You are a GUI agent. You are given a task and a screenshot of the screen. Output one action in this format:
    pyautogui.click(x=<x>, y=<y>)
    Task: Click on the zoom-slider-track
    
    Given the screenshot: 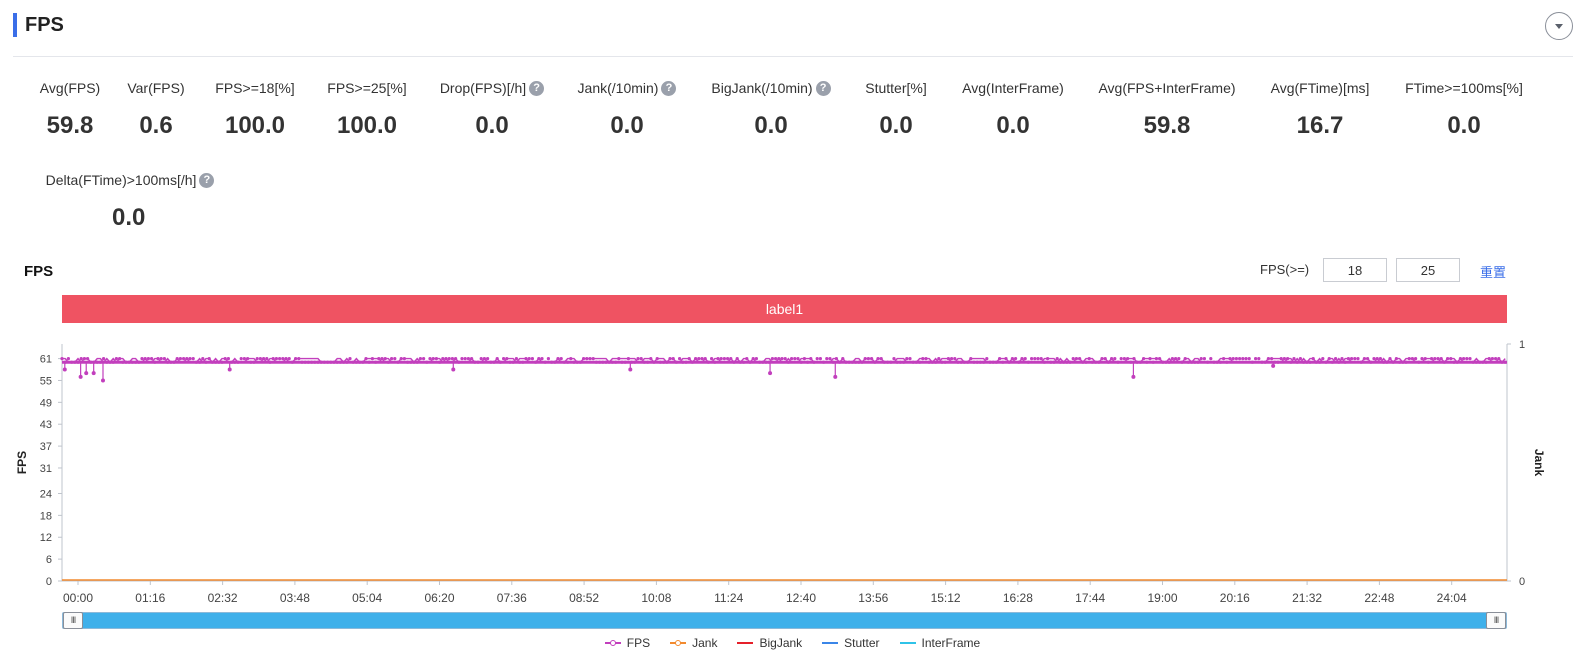 What is the action you would take?
    pyautogui.click(x=784, y=620)
    